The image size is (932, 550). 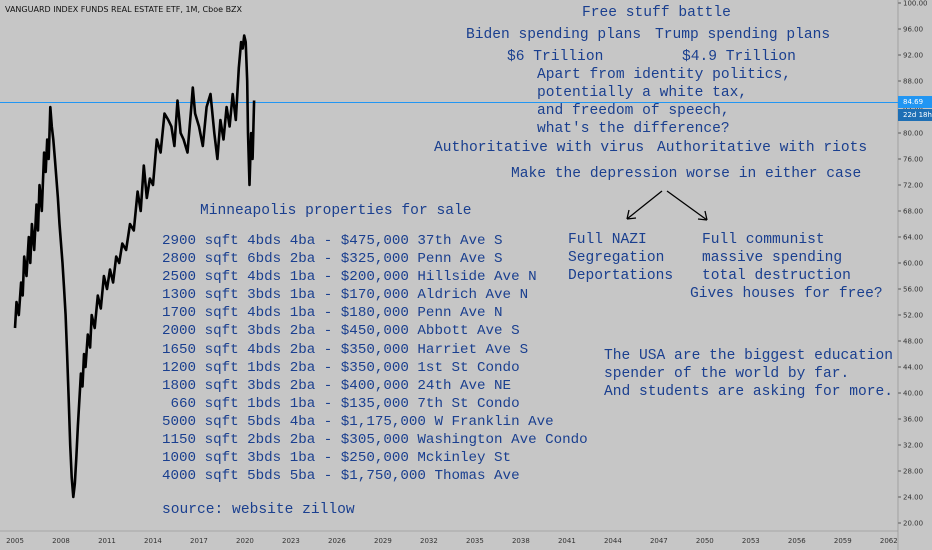 I want to click on annotation-biden-label: Biden spending plans, so click(x=554, y=35).